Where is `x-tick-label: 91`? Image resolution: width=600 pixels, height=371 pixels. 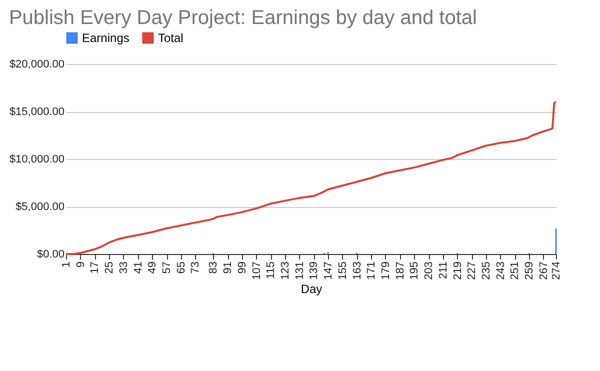
x-tick-label: 91 is located at coordinates (228, 268).